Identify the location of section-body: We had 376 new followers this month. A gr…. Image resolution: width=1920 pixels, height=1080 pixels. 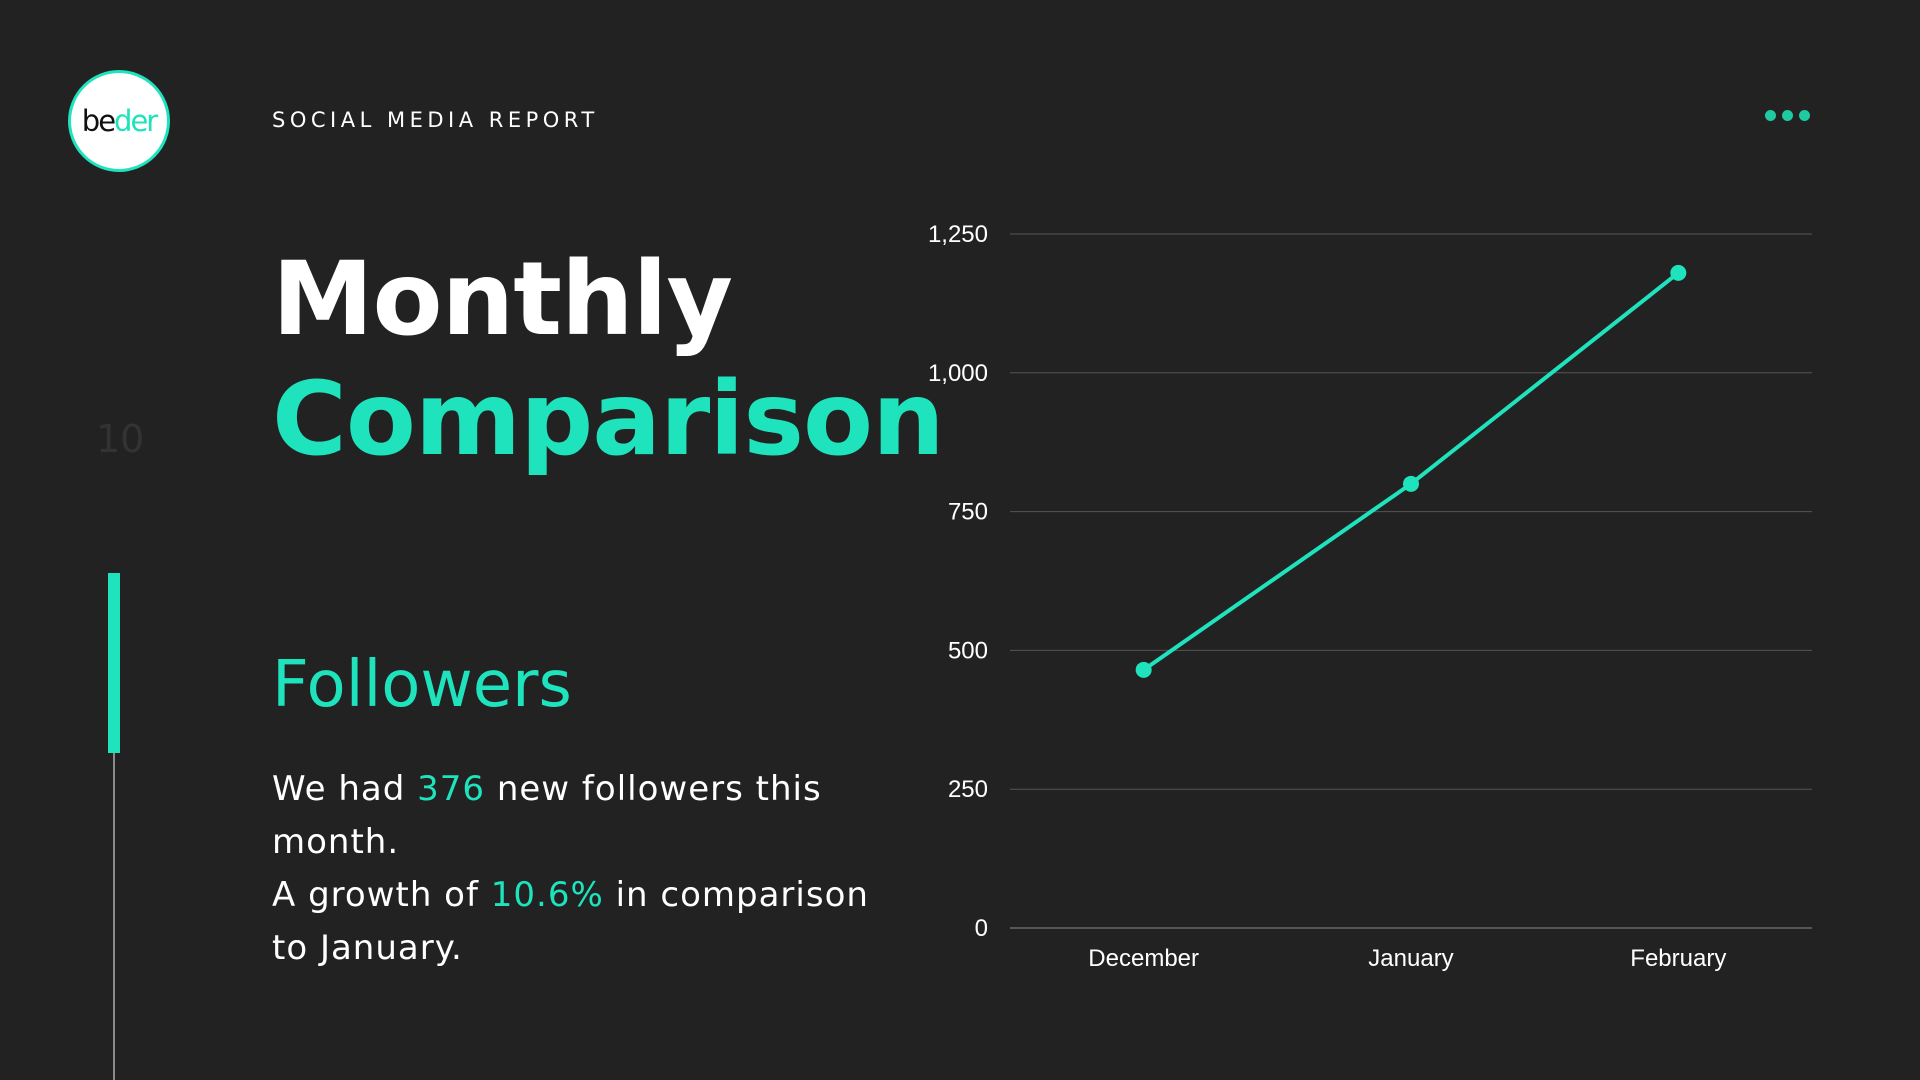
(572, 869).